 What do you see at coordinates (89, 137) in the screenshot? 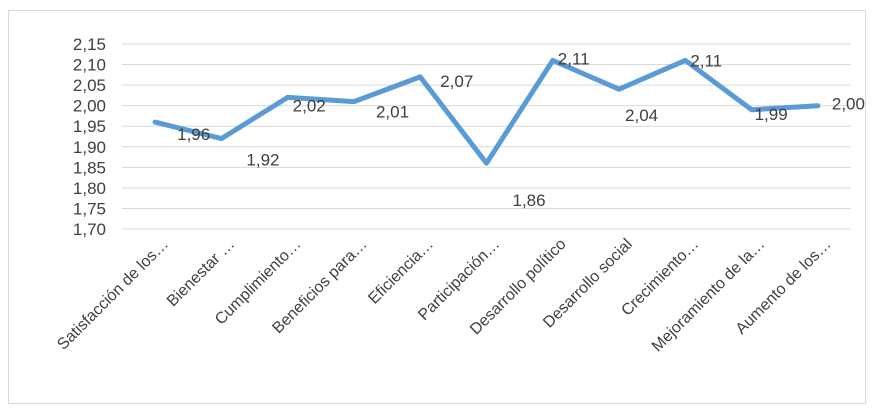
I see `y-axis-ticks: 1,70 1,751,80 1,851,90 1,952,00 2,052,10 2,15` at bounding box center [89, 137].